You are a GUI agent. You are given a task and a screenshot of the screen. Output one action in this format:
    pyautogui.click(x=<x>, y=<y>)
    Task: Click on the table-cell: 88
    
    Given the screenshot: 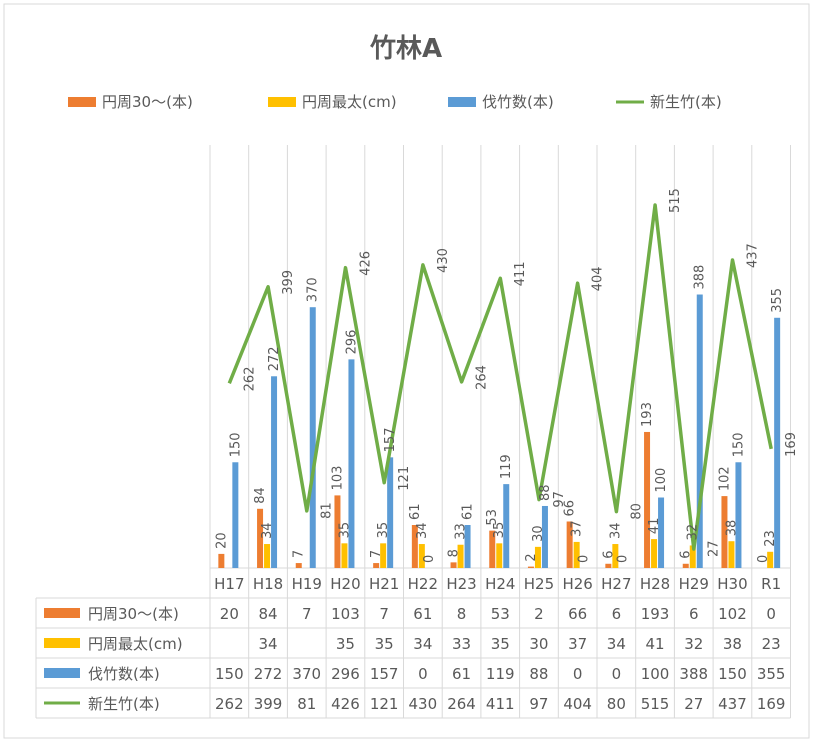 What is the action you would take?
    pyautogui.click(x=538, y=674)
    